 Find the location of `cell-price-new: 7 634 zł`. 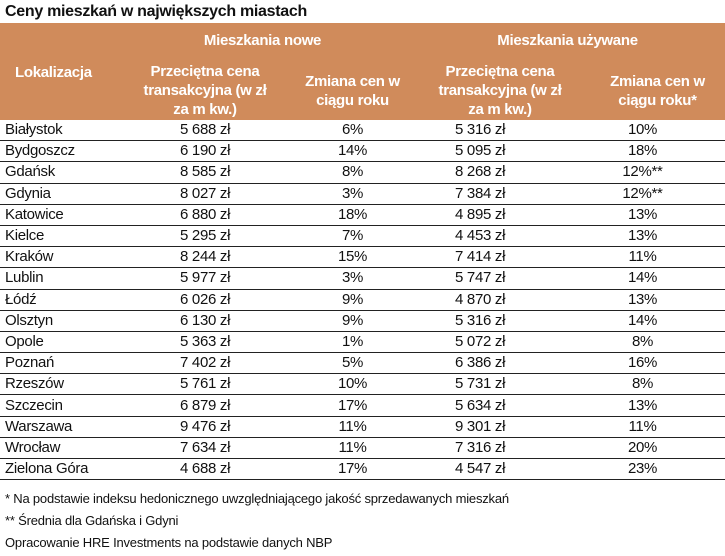

cell-price-new: 7 634 zł is located at coordinates (205, 448).